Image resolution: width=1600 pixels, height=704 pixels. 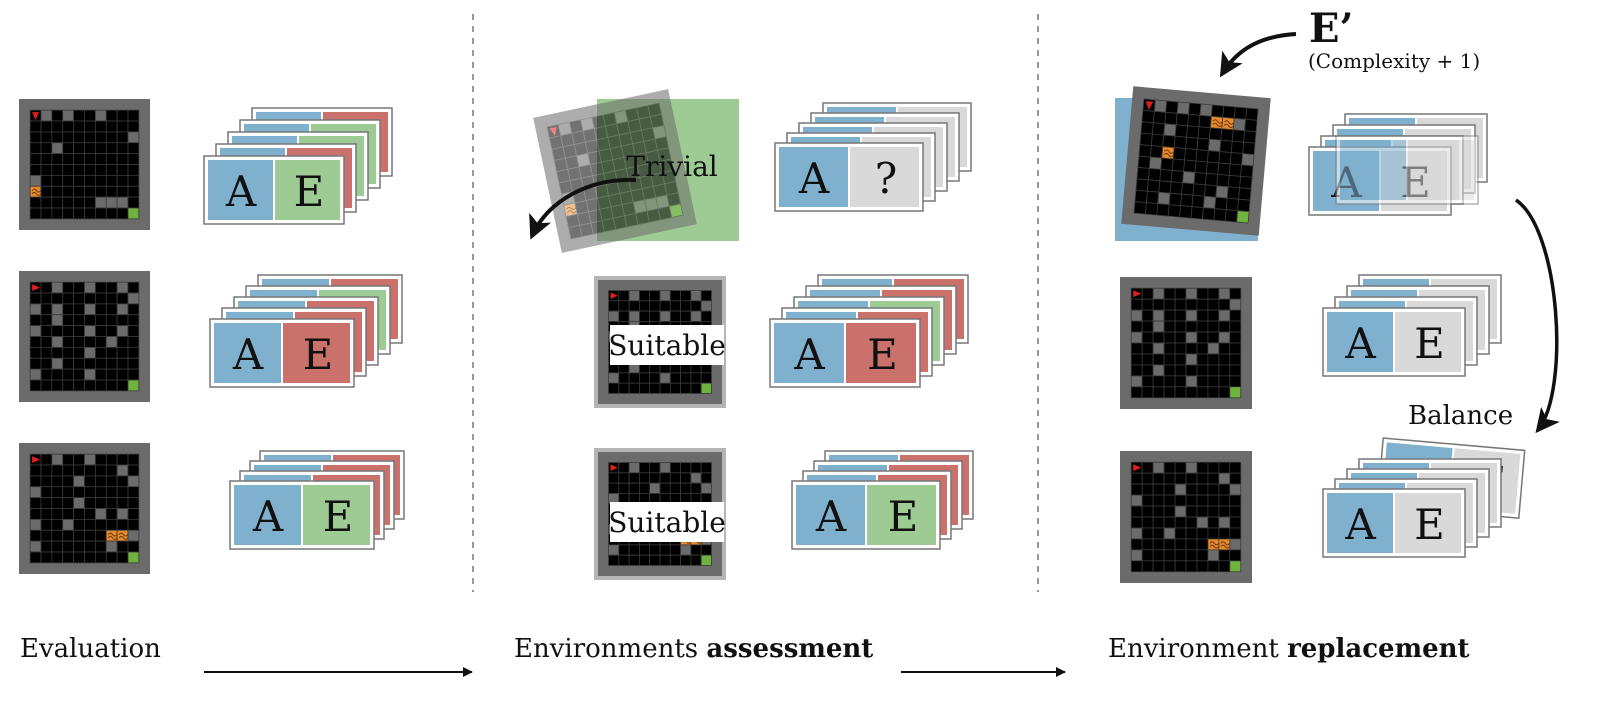 What do you see at coordinates (90, 649) in the screenshot?
I see `stage-label-evaluation: Evaluation` at bounding box center [90, 649].